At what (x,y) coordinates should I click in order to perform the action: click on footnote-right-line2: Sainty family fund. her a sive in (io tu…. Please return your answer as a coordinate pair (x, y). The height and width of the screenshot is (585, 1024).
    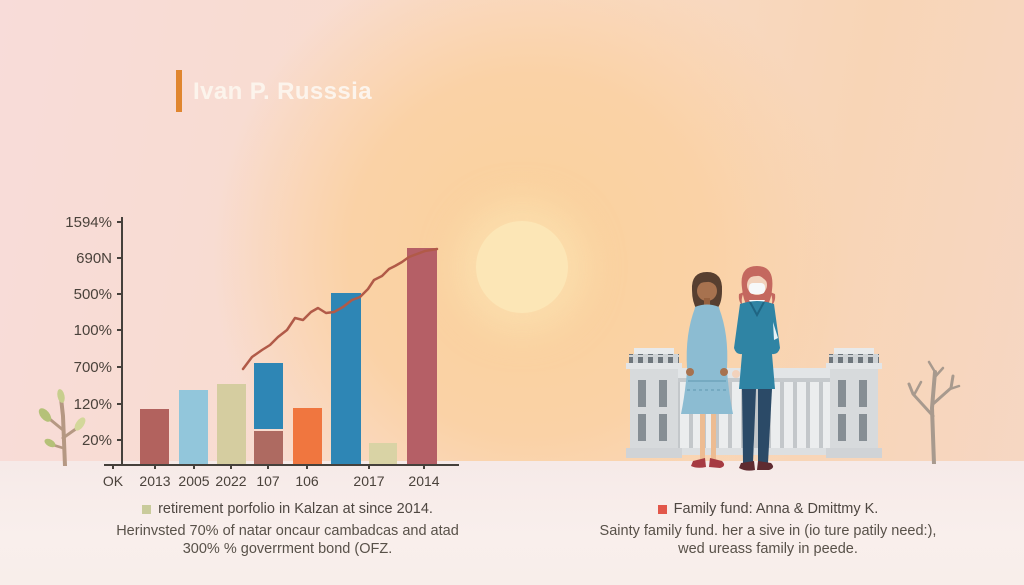
    Looking at the image, I should click on (768, 530).